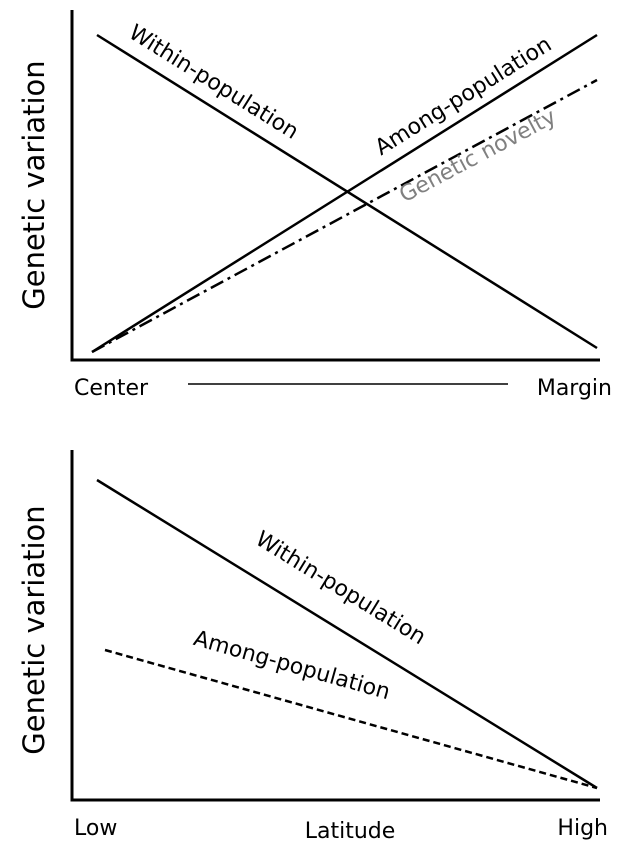  What do you see at coordinates (350, 830) in the screenshot?
I see `x-middle-label: Latitude` at bounding box center [350, 830].